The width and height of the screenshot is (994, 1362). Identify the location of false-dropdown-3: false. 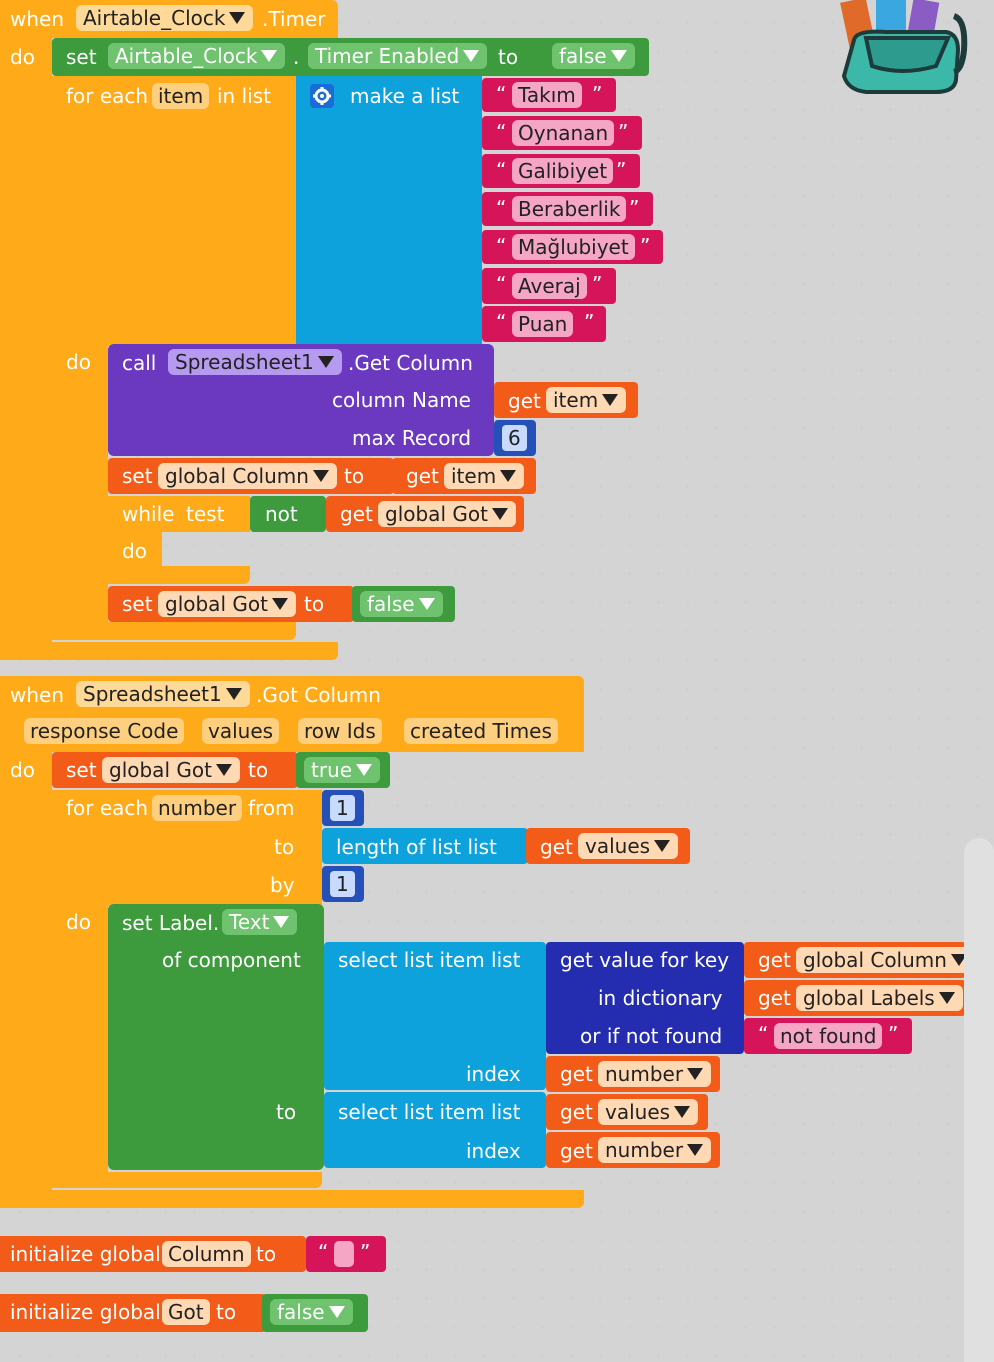
(311, 1312).